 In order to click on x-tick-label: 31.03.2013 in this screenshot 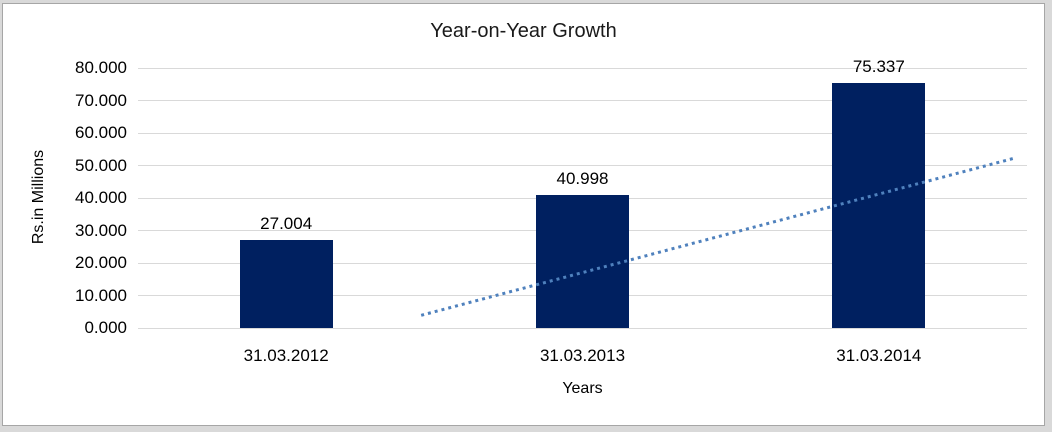, I will do `click(582, 355)`.